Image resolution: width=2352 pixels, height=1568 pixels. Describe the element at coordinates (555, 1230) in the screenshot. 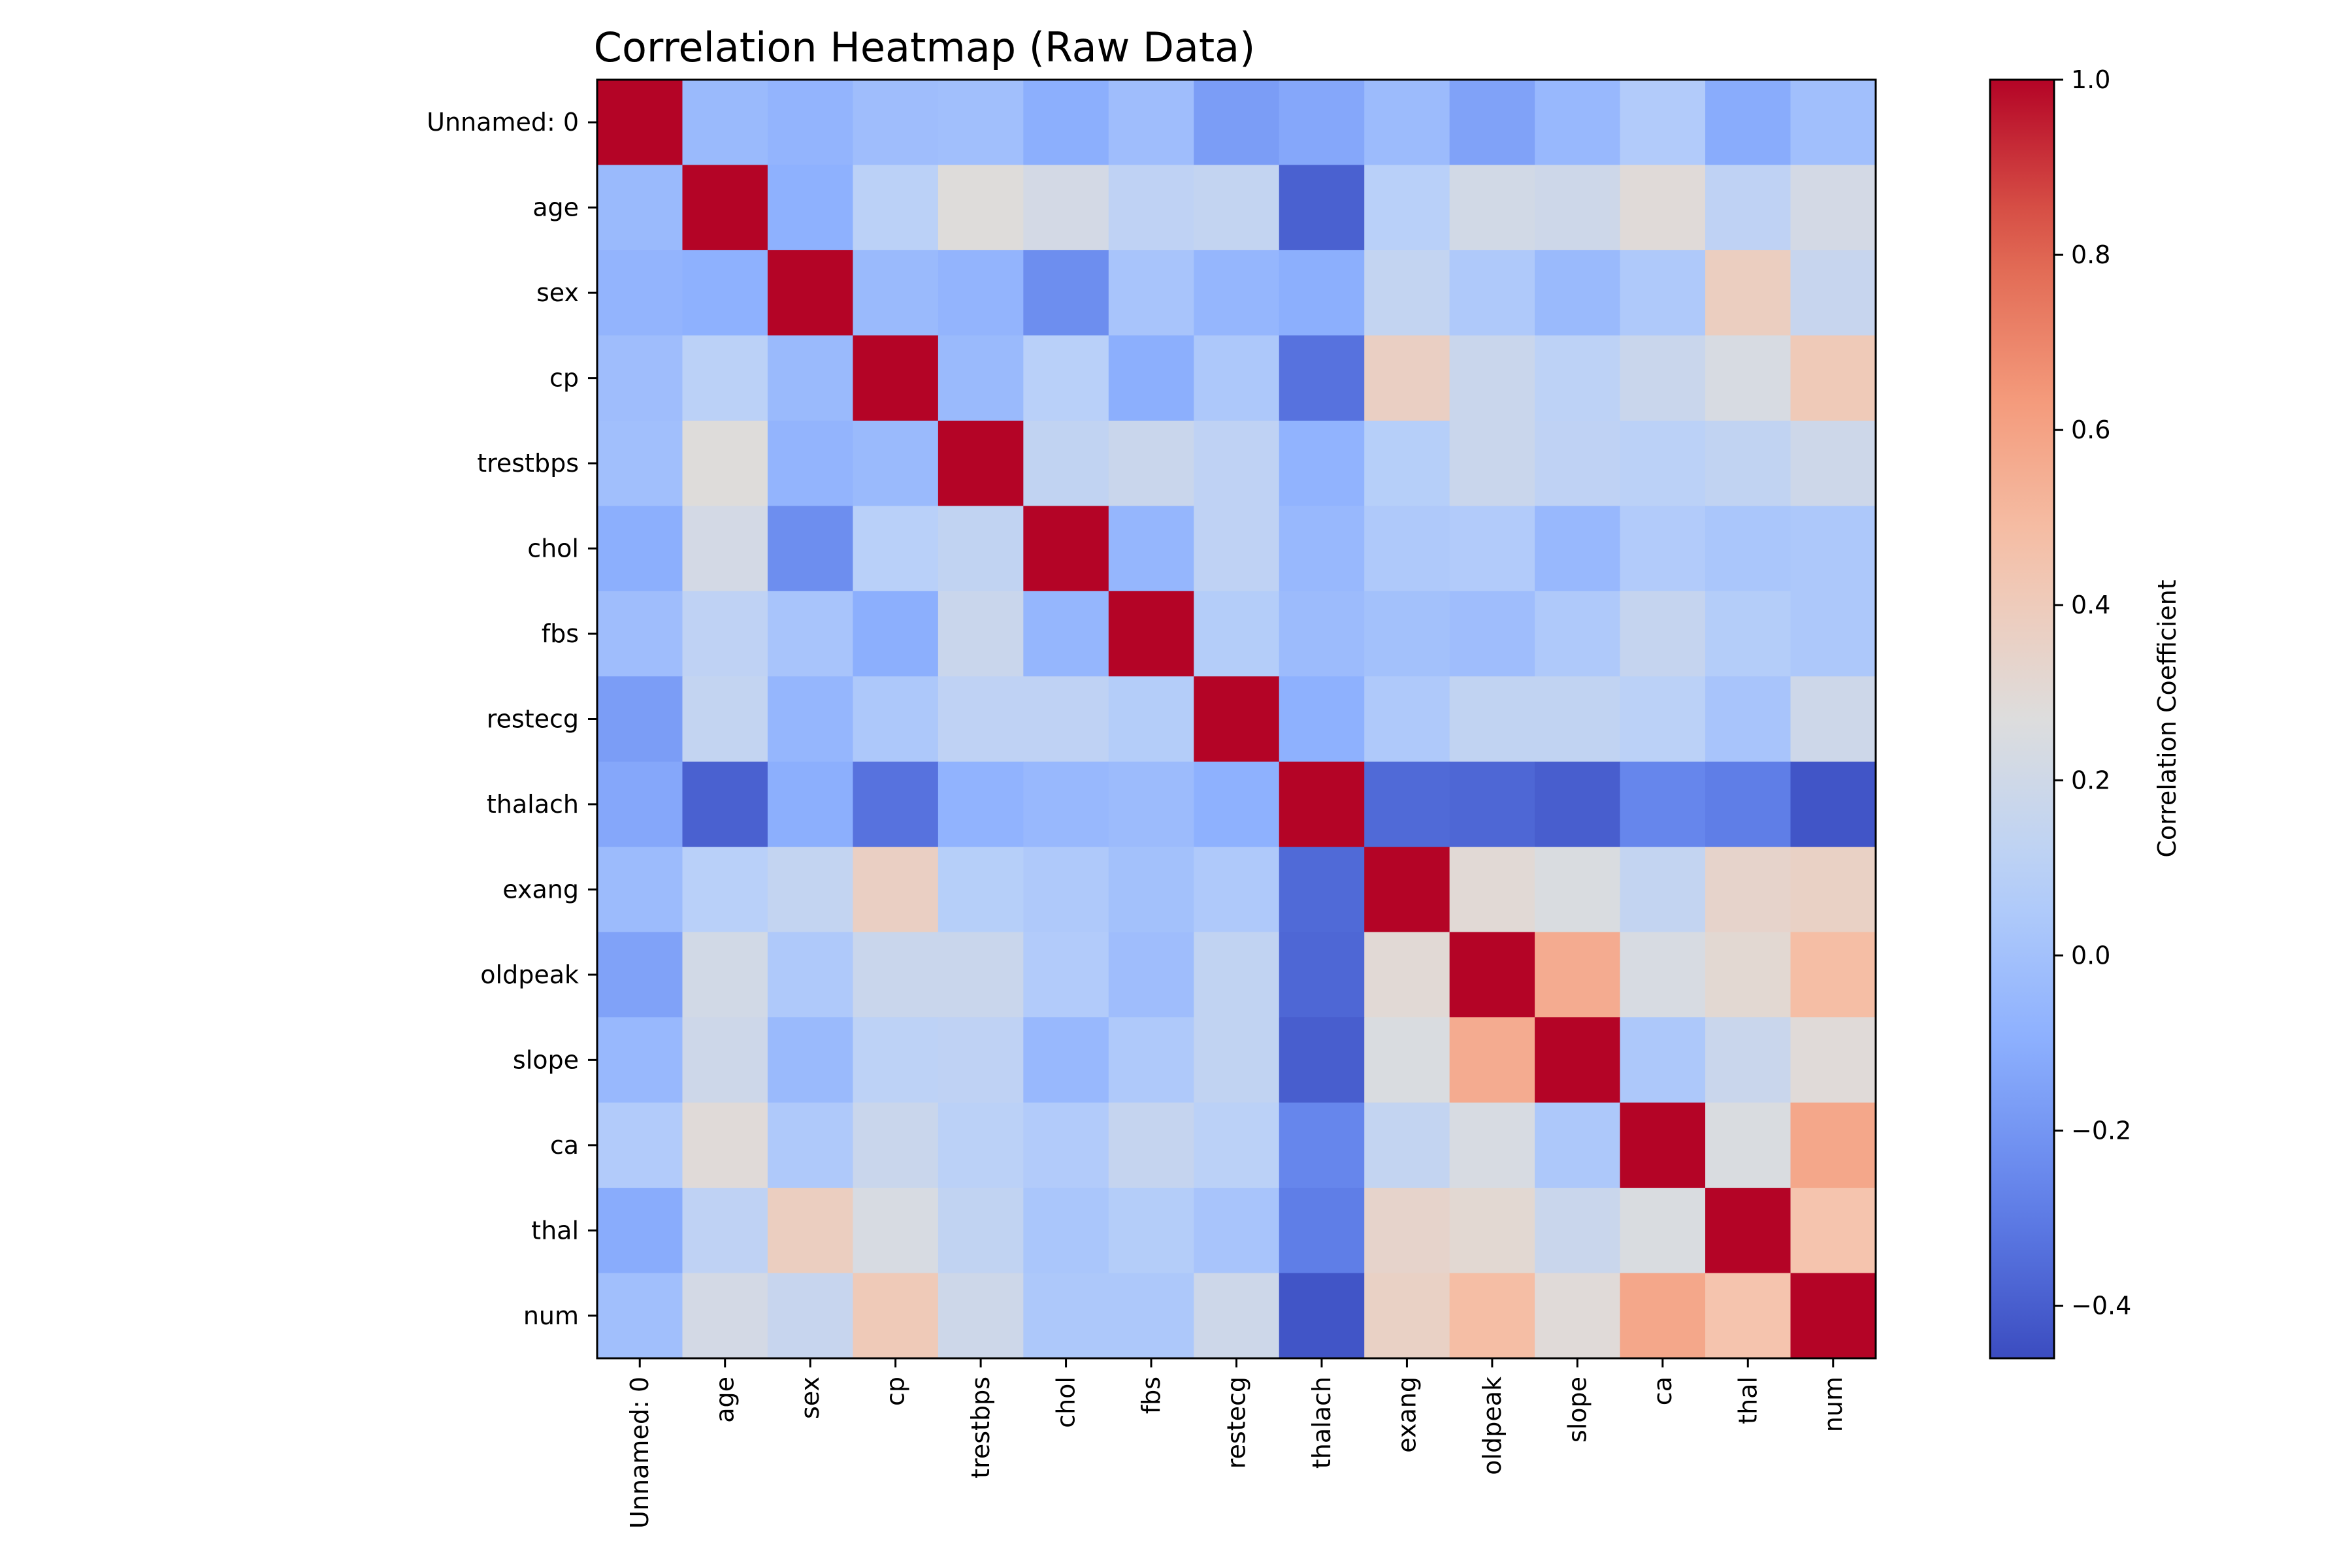

I see `y-tick-label: thal` at that location.